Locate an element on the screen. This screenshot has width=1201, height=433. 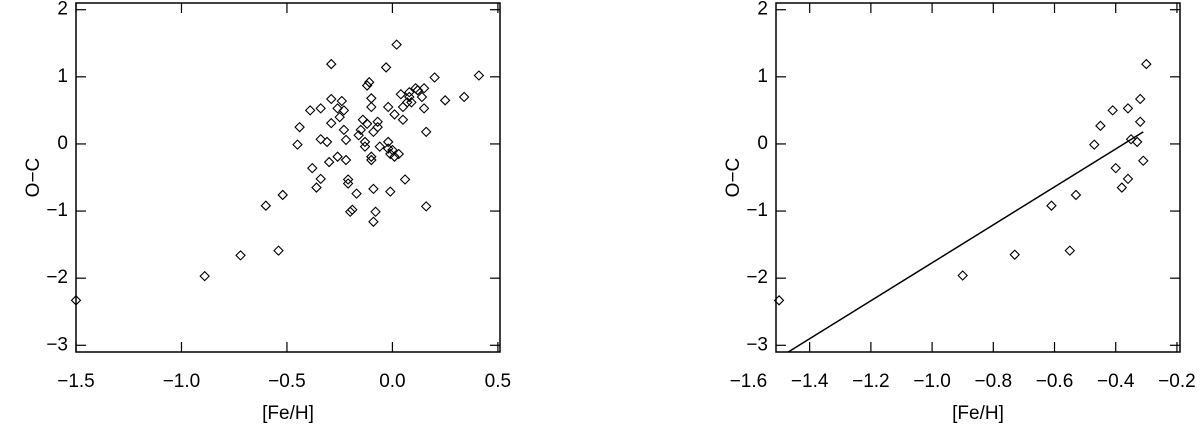
x-tick-label: −0.8 is located at coordinates (994, 381).